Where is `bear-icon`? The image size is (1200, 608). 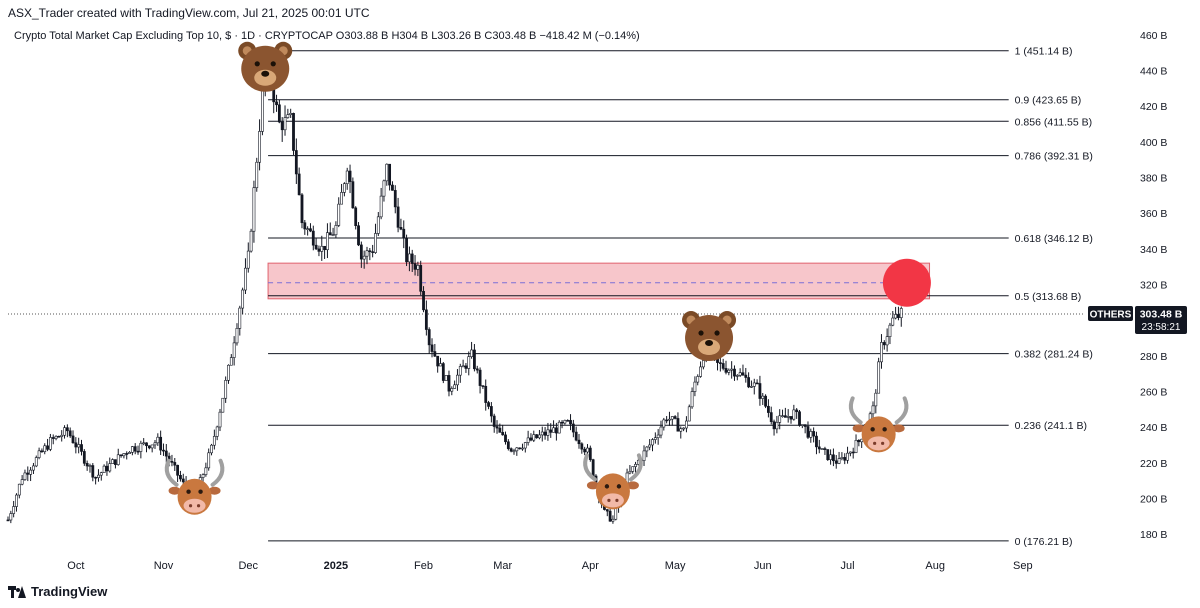 bear-icon is located at coordinates (709, 336).